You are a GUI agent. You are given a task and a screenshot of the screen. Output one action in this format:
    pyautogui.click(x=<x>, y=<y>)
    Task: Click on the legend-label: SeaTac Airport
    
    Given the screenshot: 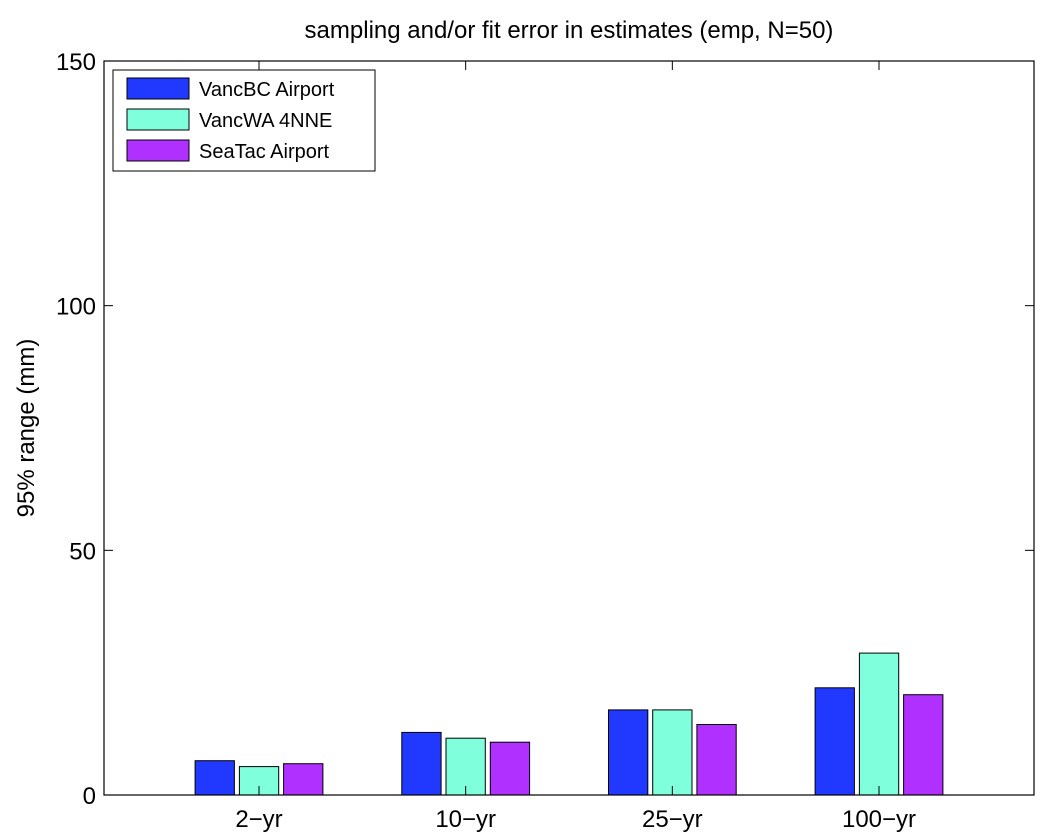 What is the action you would take?
    pyautogui.click(x=264, y=152)
    